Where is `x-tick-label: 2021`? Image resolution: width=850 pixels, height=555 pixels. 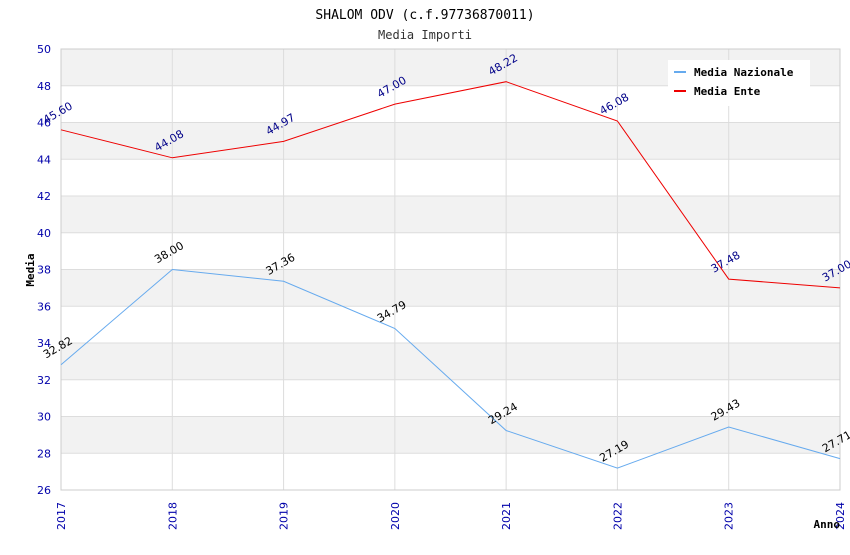 x-tick-label: 2021 is located at coordinates (506, 516).